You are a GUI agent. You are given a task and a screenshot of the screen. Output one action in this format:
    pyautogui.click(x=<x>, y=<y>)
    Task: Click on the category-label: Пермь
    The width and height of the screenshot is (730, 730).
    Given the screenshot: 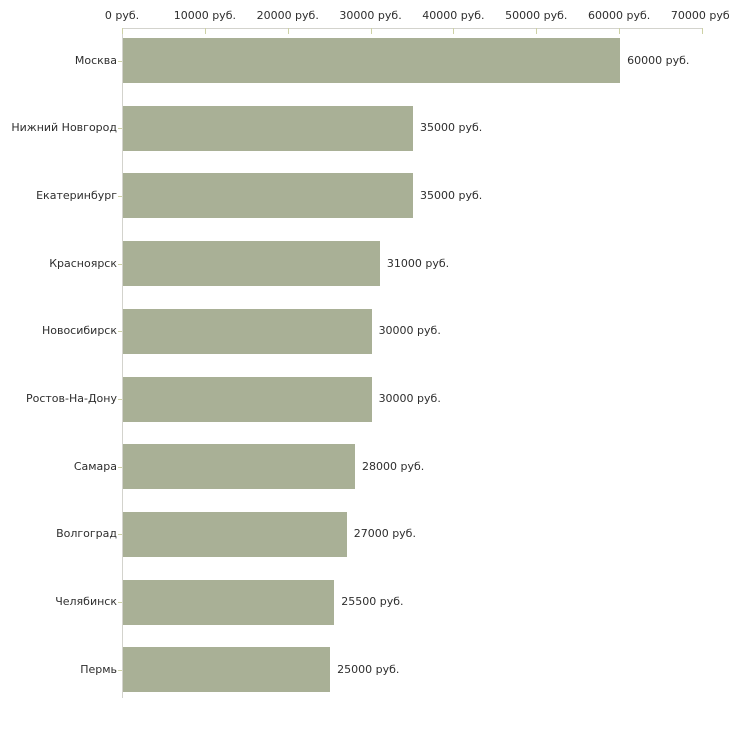 What is the action you would take?
    pyautogui.click(x=98, y=669)
    